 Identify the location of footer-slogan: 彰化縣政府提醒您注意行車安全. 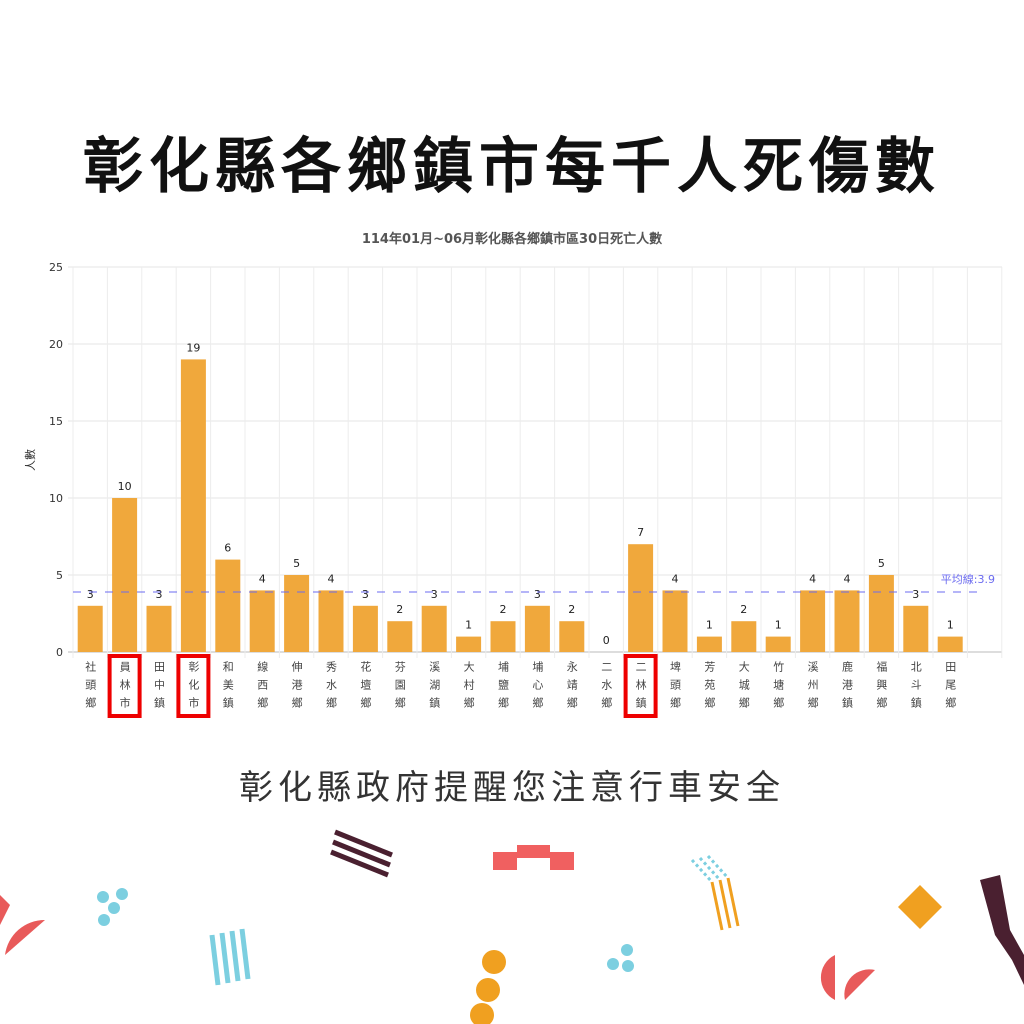
(512, 788).